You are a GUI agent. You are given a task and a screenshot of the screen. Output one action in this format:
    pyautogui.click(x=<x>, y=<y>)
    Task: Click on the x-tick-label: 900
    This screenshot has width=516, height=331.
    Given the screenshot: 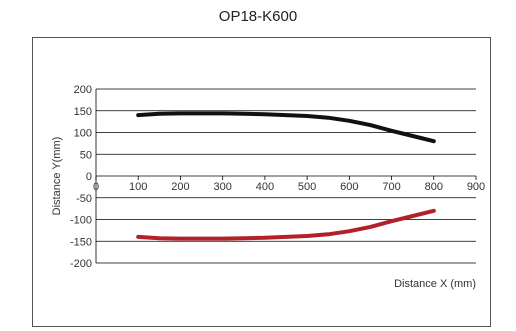 What is the action you would take?
    pyautogui.click(x=476, y=187)
    